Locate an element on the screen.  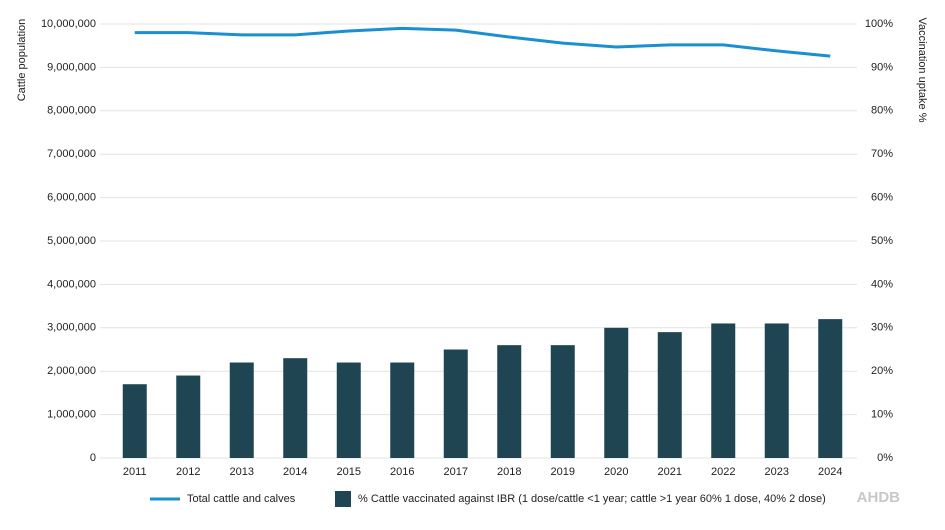
x-tick-label: 2018 is located at coordinates (509, 472).